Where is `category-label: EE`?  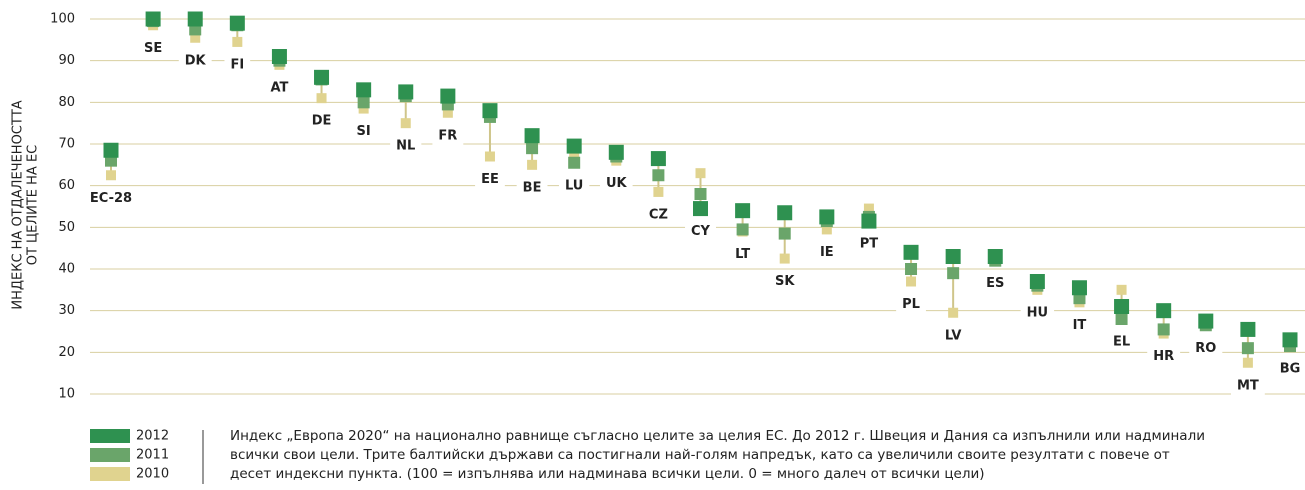
category-label: EE is located at coordinates (490, 179).